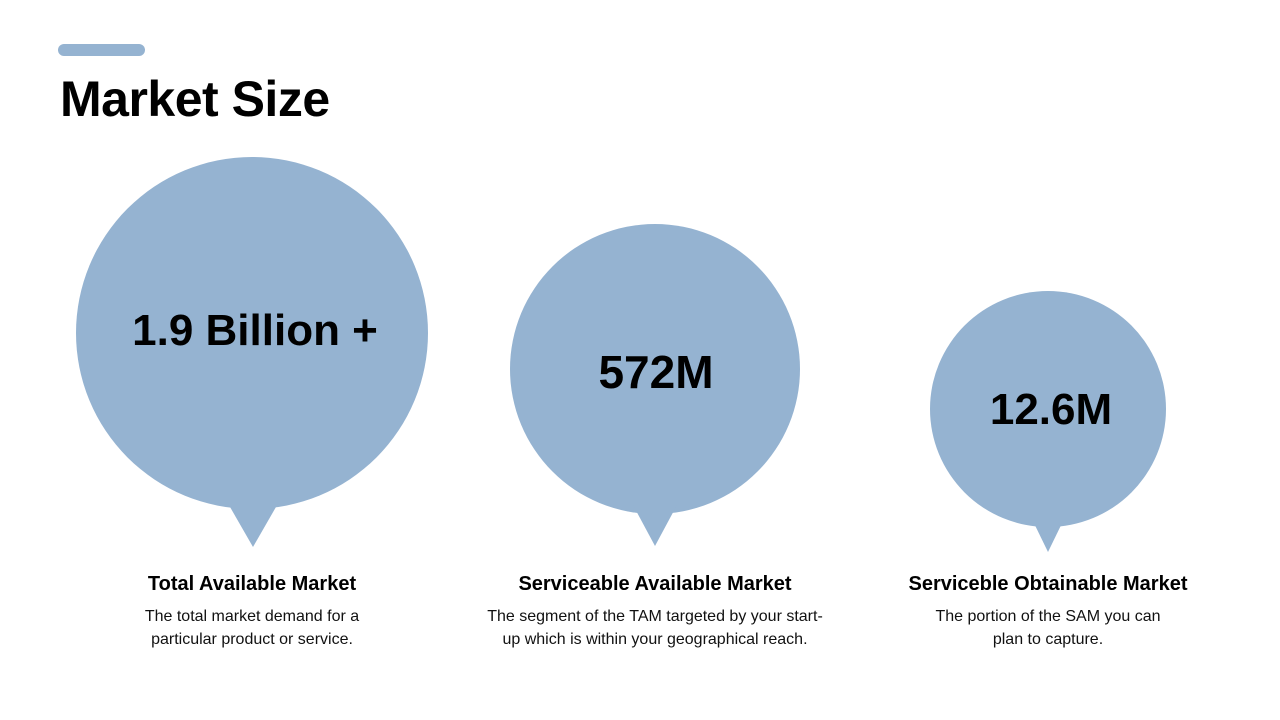  I want to click on sam-bubble, so click(655, 385).